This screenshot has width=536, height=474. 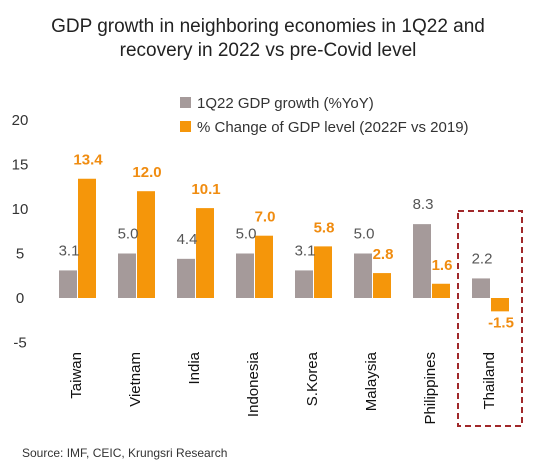 What do you see at coordinates (383, 254) in the screenshot?
I see `data-label-gdp-level-change-malaysia: 2.8` at bounding box center [383, 254].